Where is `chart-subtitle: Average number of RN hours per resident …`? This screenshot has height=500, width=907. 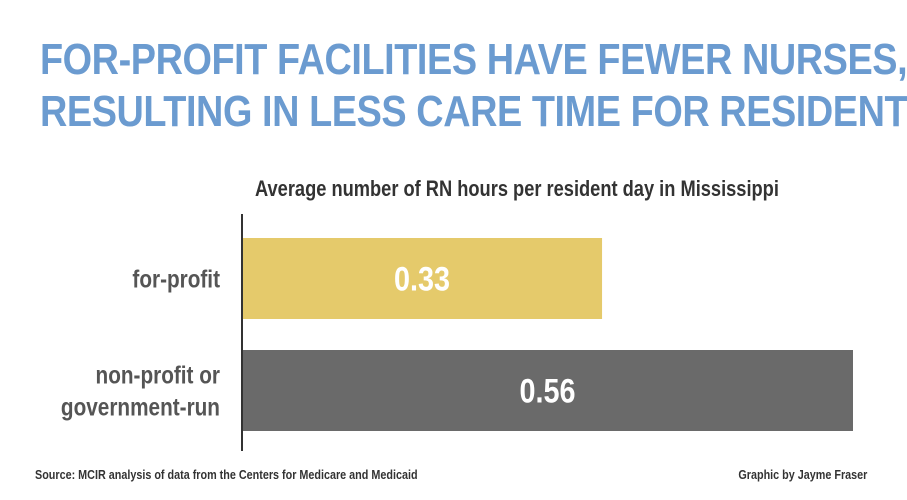 chart-subtitle: Average number of RN hours per resident … is located at coordinates (517, 188).